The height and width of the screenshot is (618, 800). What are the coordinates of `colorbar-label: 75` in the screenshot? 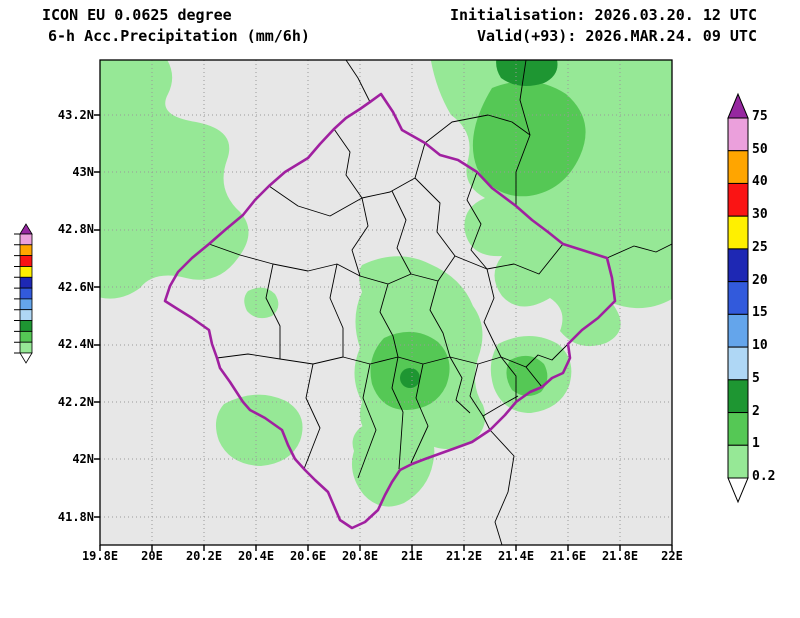 It's located at (760, 116).